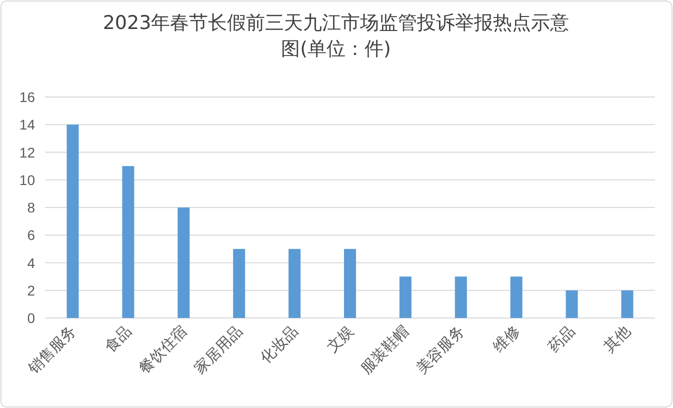 This screenshot has height=408, width=673. Describe the element at coordinates (506, 339) in the screenshot. I see `x-tick-label: 维修` at that location.